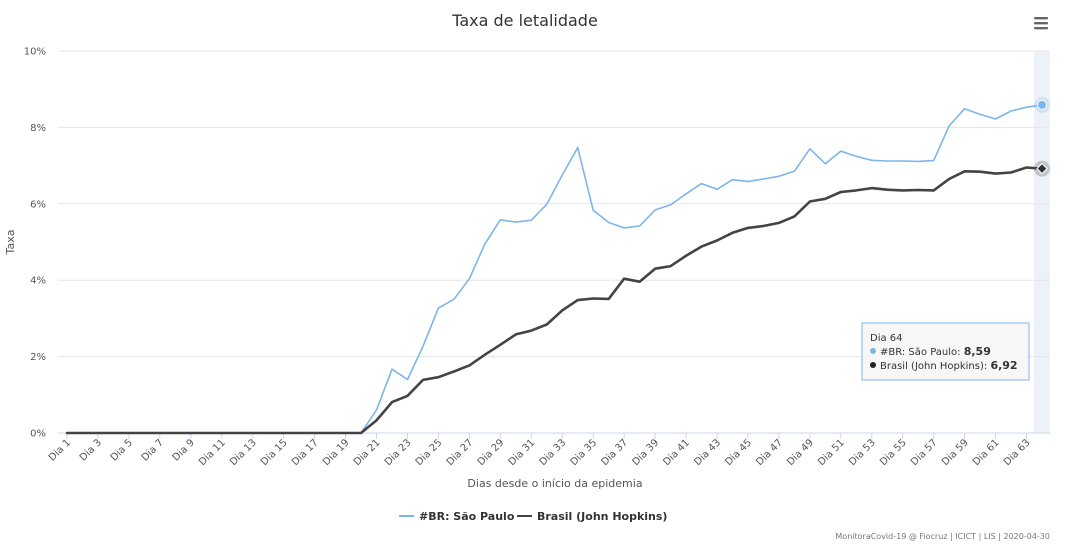 The height and width of the screenshot is (549, 1067). What do you see at coordinates (1003, 365) in the screenshot?
I see `tooltip-br-value: 6,92` at bounding box center [1003, 365].